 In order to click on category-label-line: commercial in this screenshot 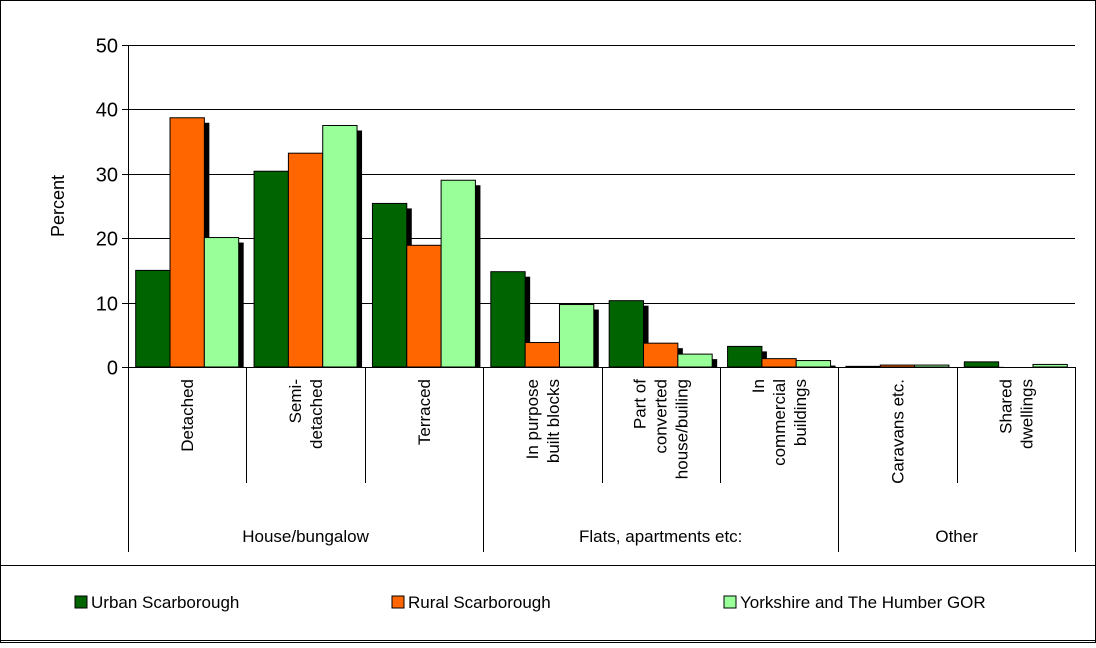, I will do `click(779, 422)`.